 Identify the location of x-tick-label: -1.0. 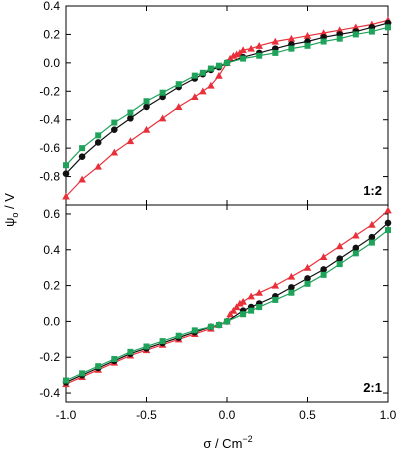
(66, 415).